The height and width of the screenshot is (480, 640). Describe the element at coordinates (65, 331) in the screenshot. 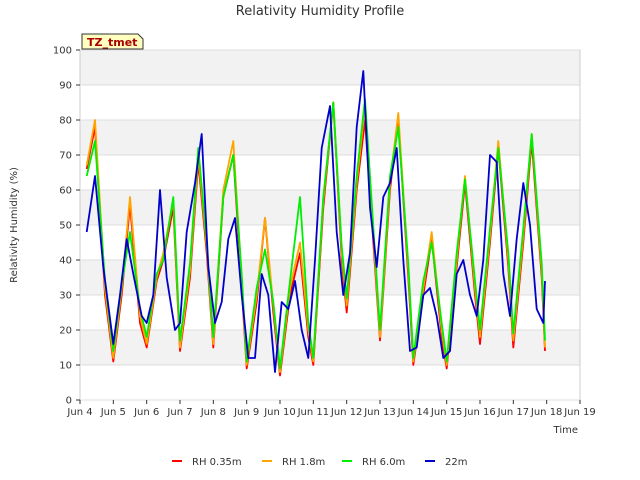

I see `y-tick-label: 20` at that location.